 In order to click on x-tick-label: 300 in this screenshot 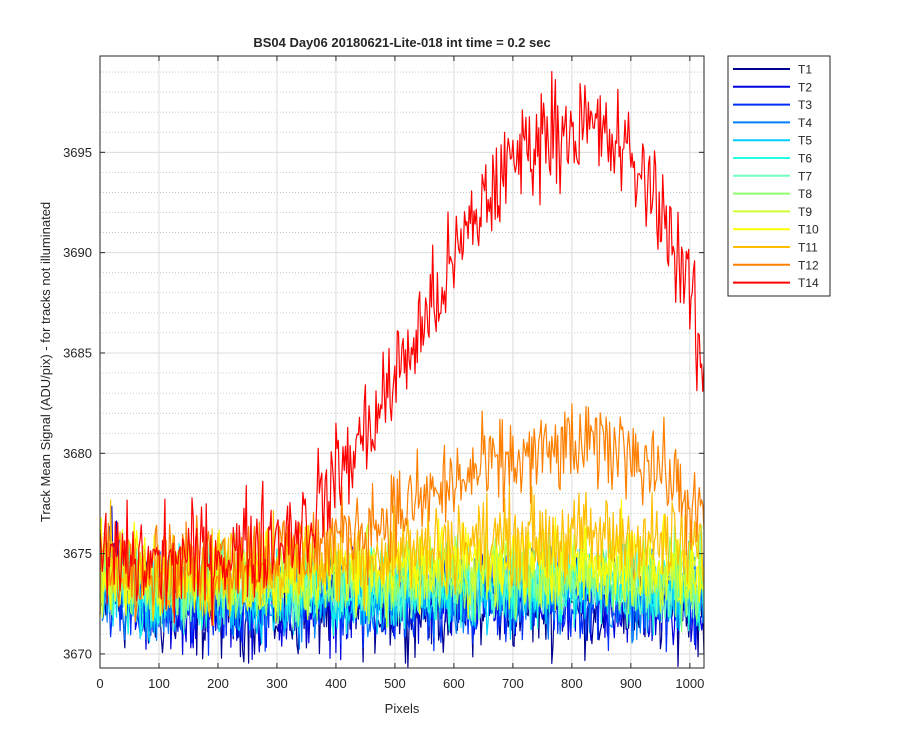, I will do `click(277, 683)`.